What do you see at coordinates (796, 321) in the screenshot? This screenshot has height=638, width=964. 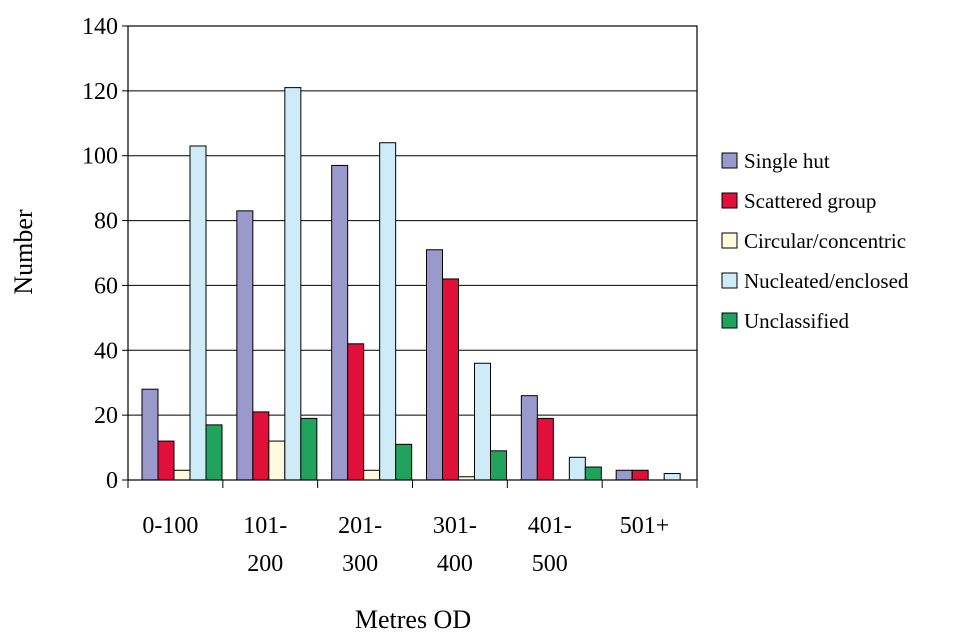 I see `legend-label: Unclassified` at bounding box center [796, 321].